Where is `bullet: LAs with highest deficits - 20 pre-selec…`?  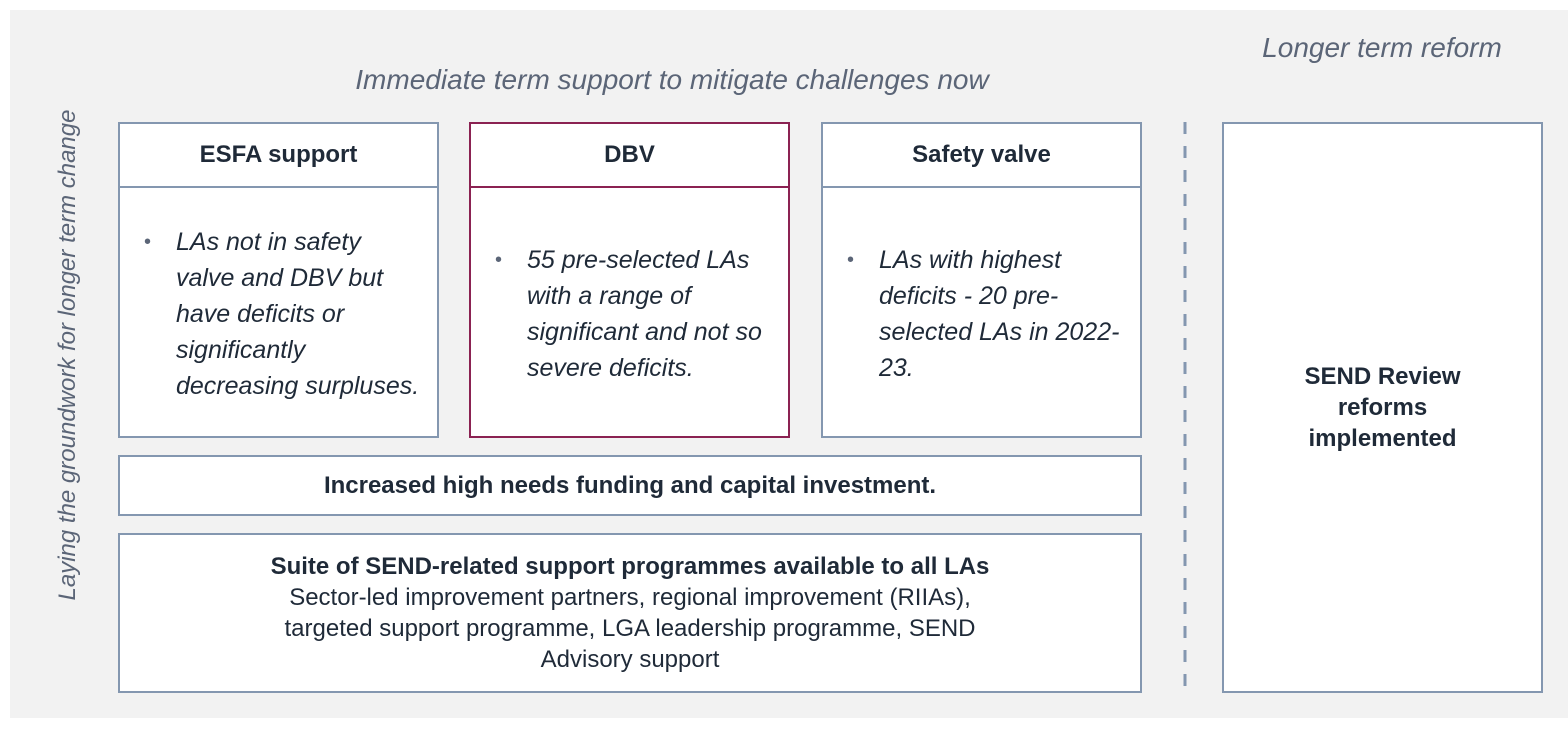
bullet: LAs with highest deficits - 20 pre-selec… is located at coordinates (986, 314).